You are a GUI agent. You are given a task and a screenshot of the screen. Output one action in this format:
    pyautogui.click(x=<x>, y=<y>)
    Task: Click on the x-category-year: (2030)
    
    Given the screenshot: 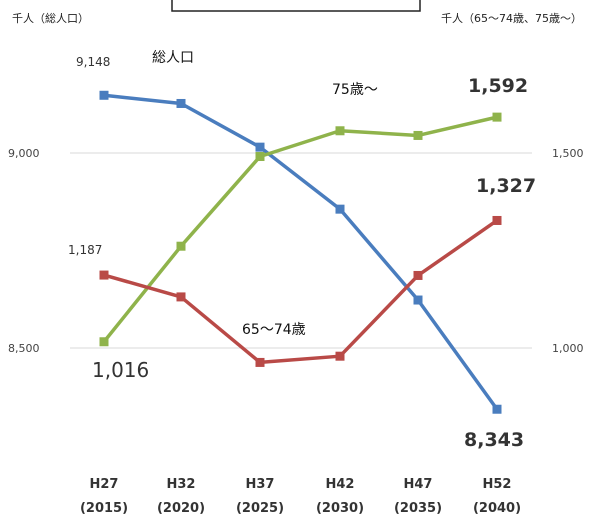 What is the action you would take?
    pyautogui.click(x=340, y=508)
    